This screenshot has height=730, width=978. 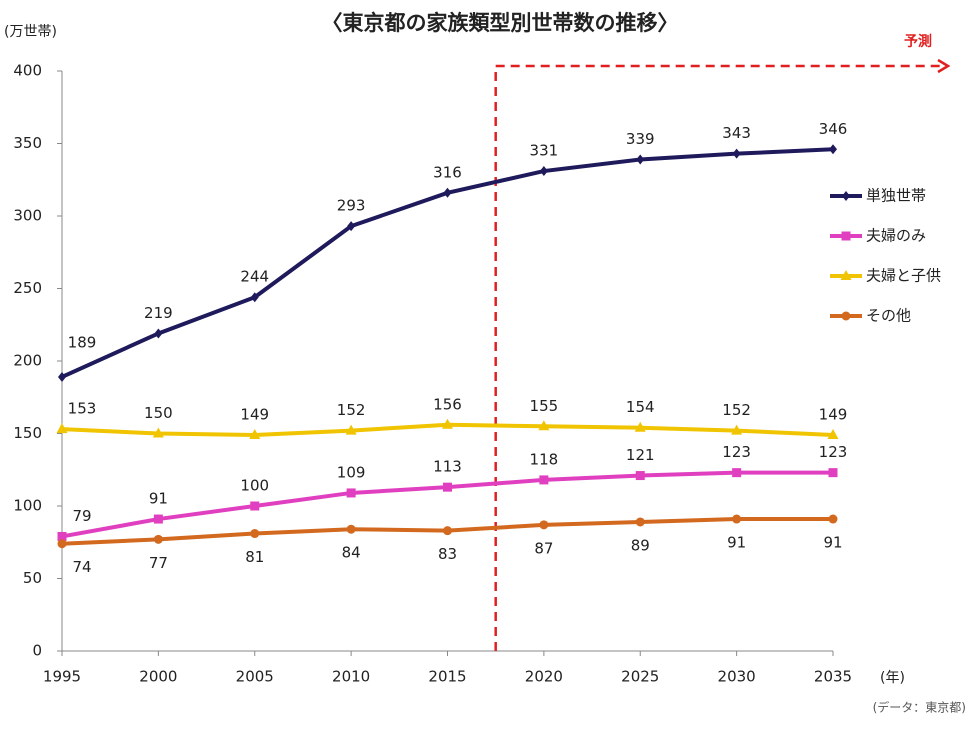 What do you see at coordinates (640, 455) in the screenshot?
I see `data-label: 121` at bounding box center [640, 455].